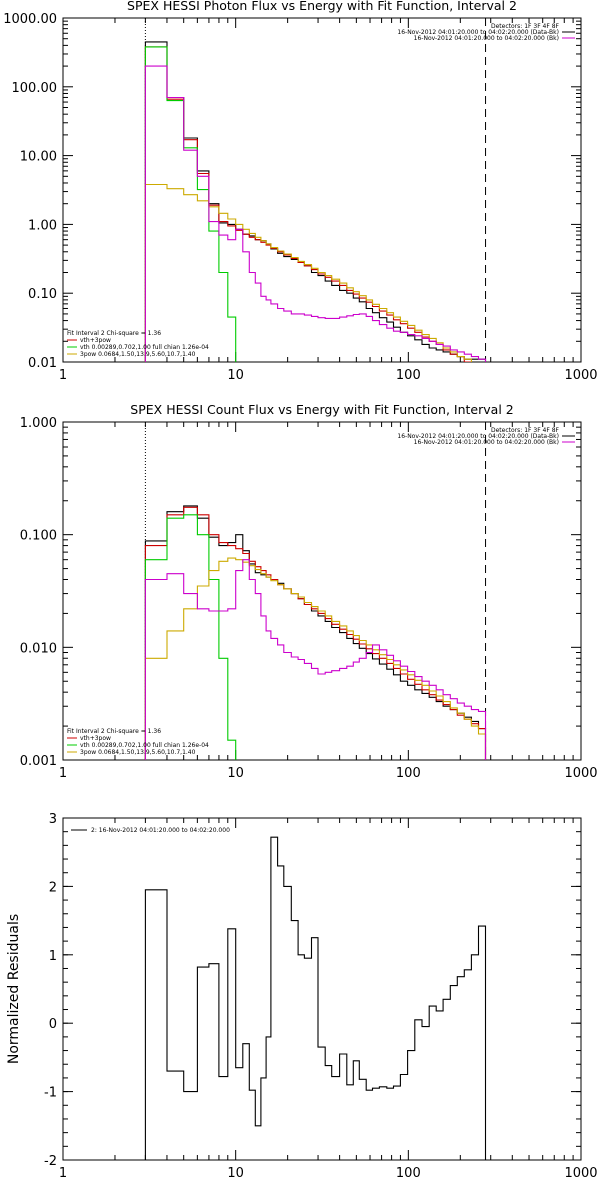 The width and height of the screenshot is (600, 1200). What do you see at coordinates (38, 536) in the screenshot?
I see `y-tick-label: 0.100` at bounding box center [38, 536].